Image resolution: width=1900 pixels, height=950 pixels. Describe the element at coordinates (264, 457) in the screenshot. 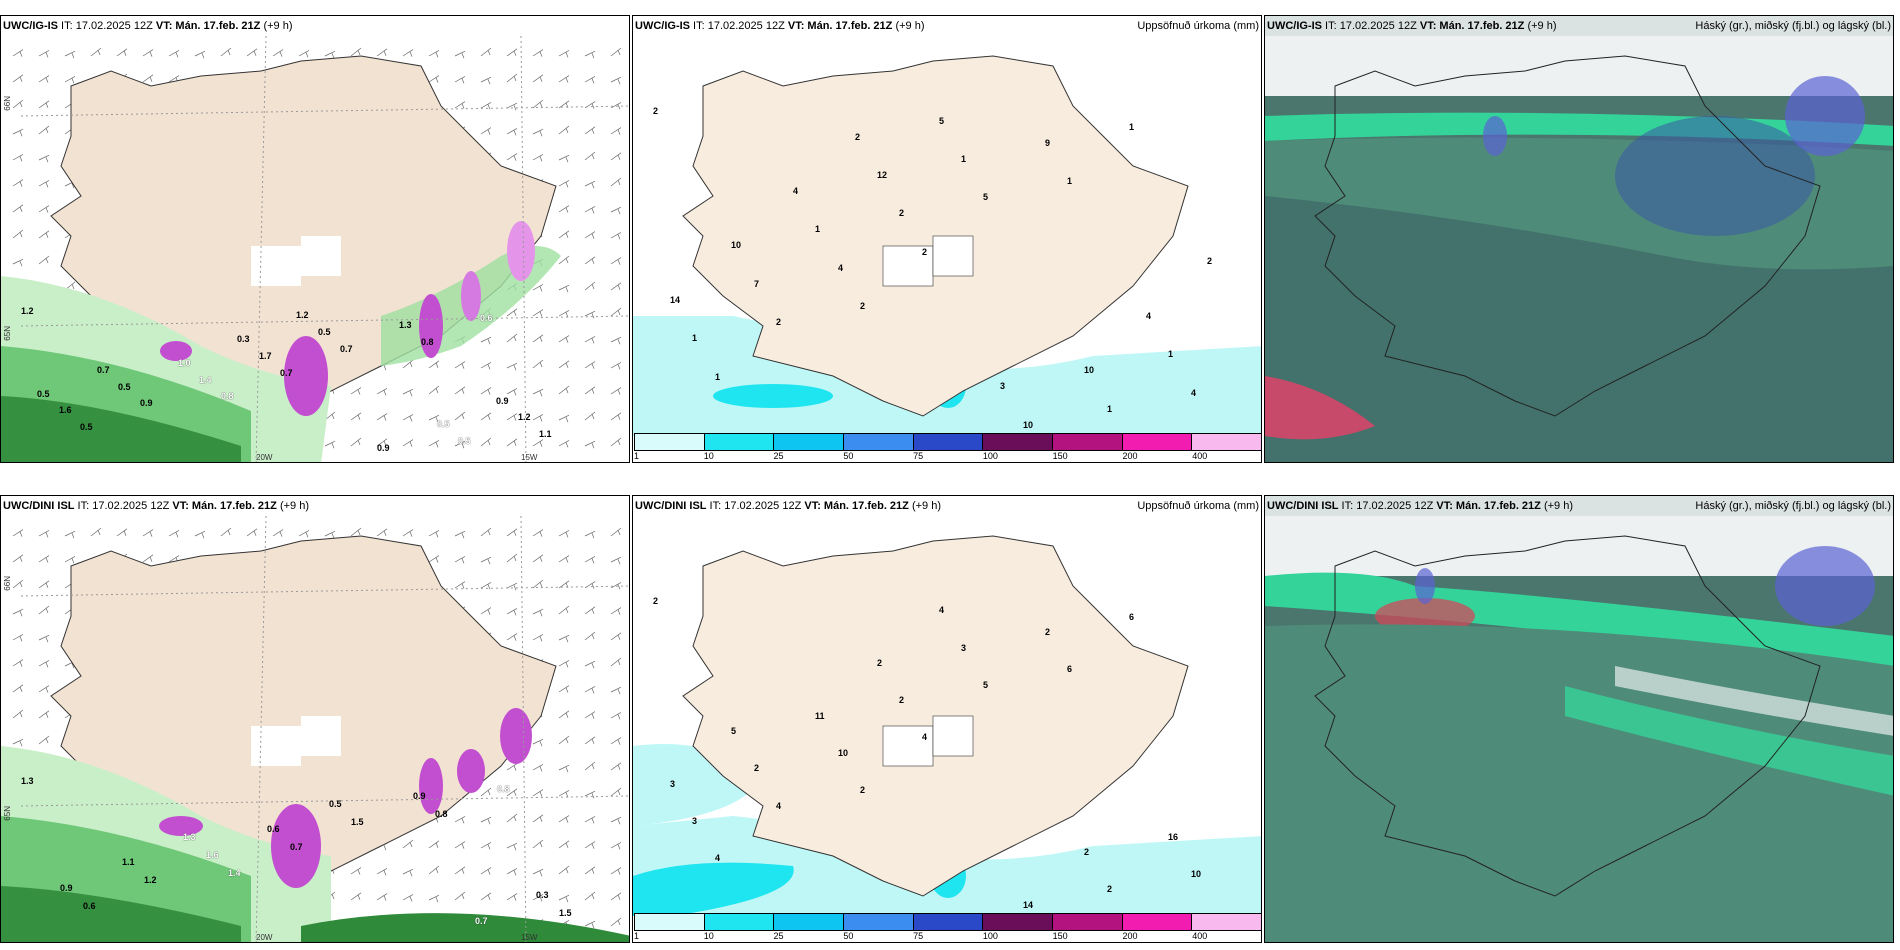

I see `lon-tick: 20W` at that location.